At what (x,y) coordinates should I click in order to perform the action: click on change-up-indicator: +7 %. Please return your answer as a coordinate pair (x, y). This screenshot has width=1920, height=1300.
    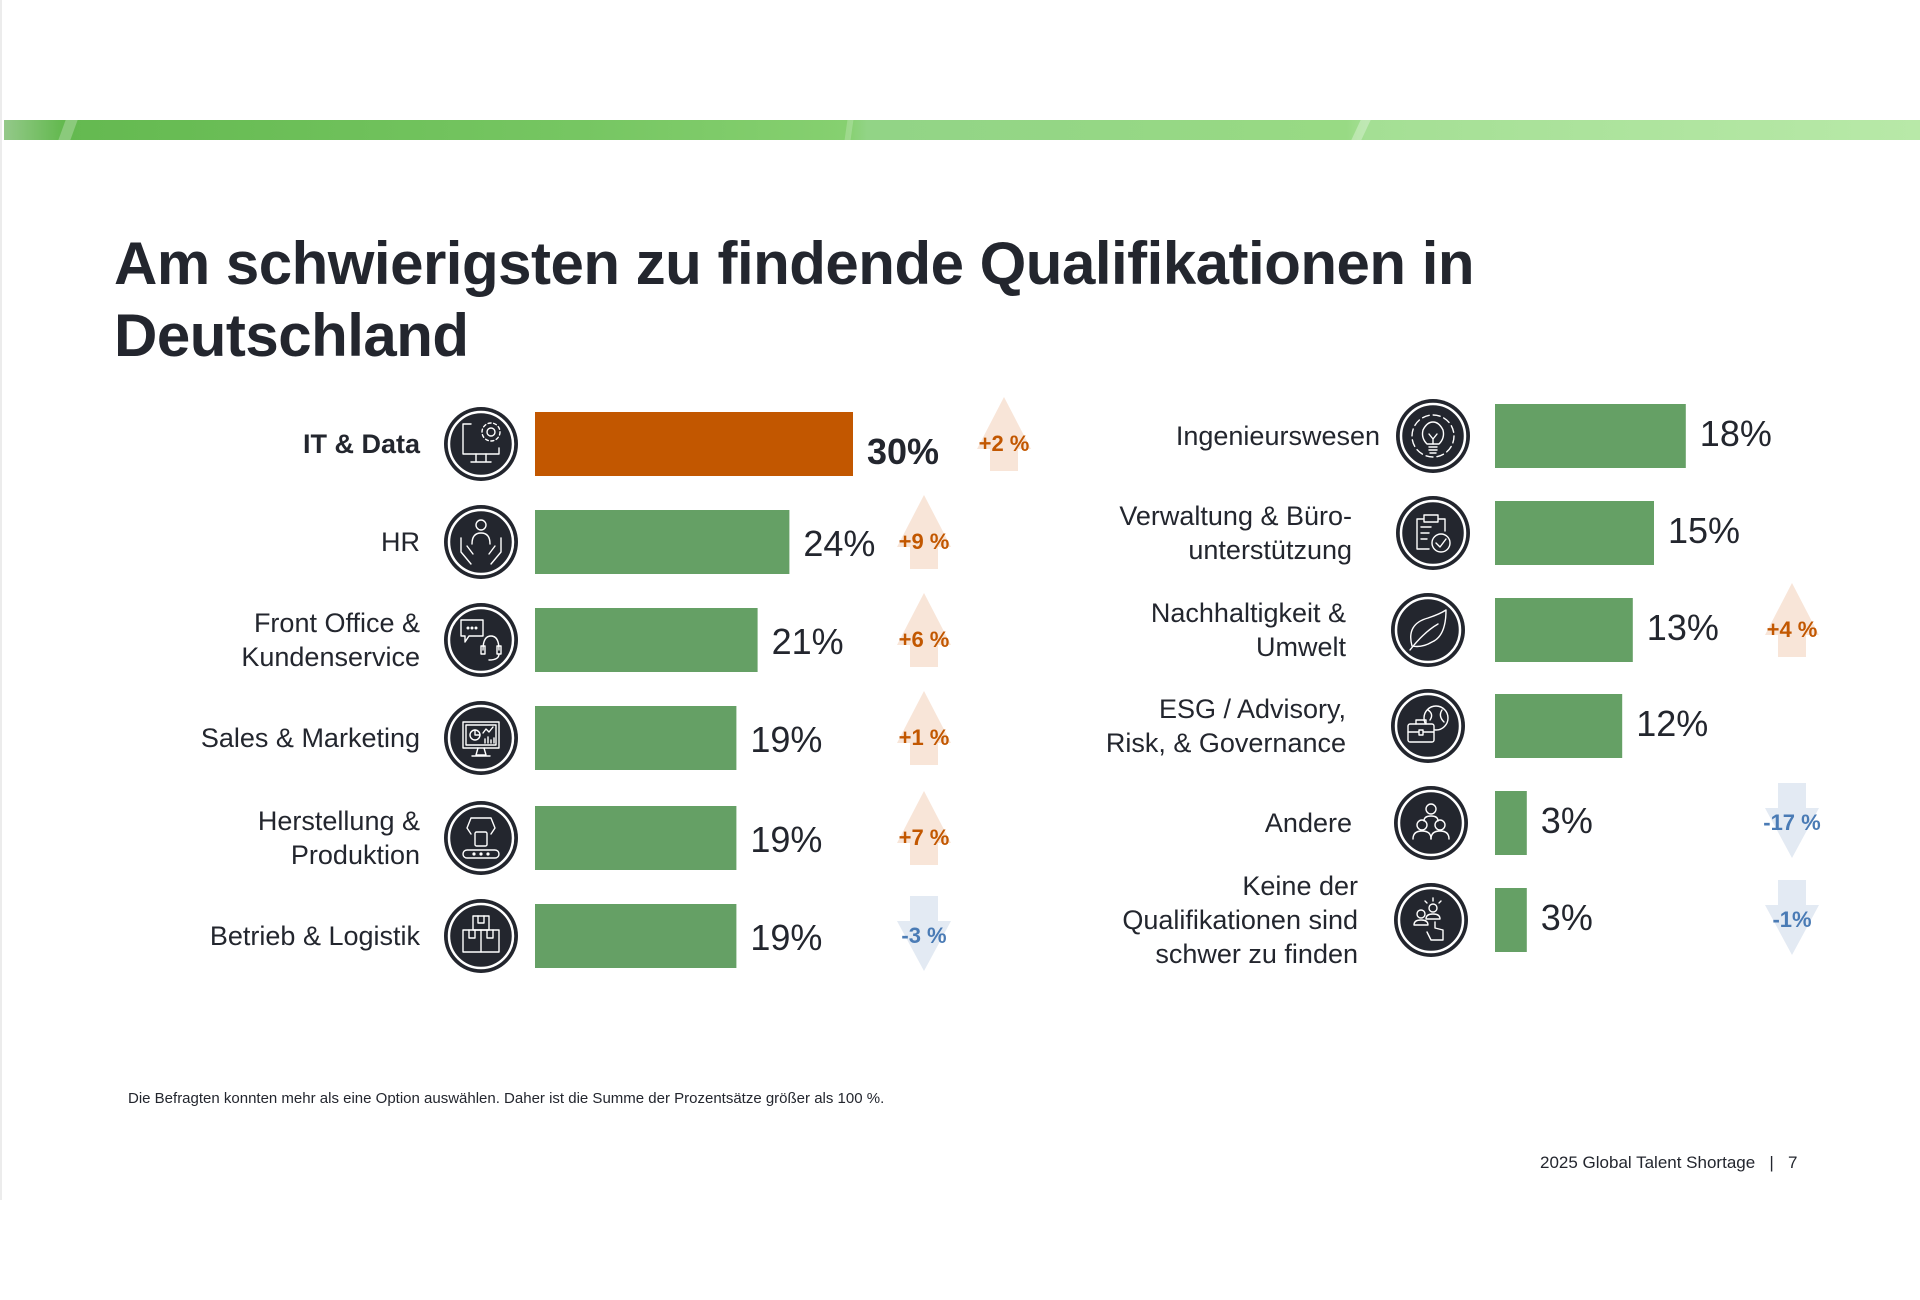
    Looking at the image, I should click on (924, 828).